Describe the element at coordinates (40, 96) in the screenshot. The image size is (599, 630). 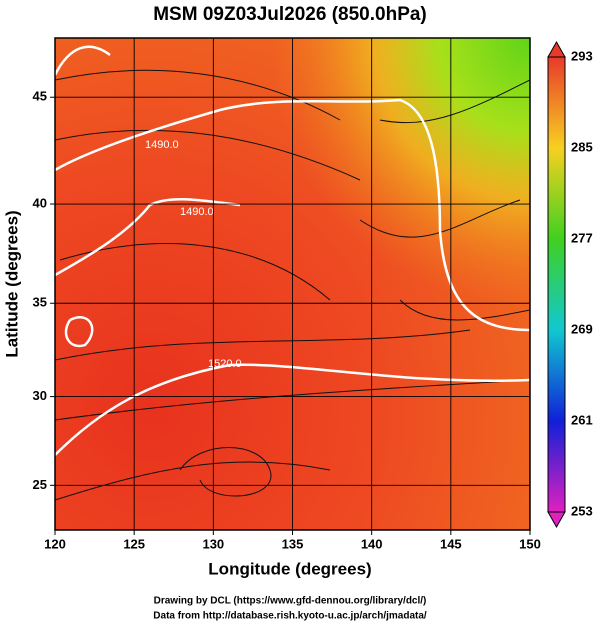
I see `y-tick-label: 45` at that location.